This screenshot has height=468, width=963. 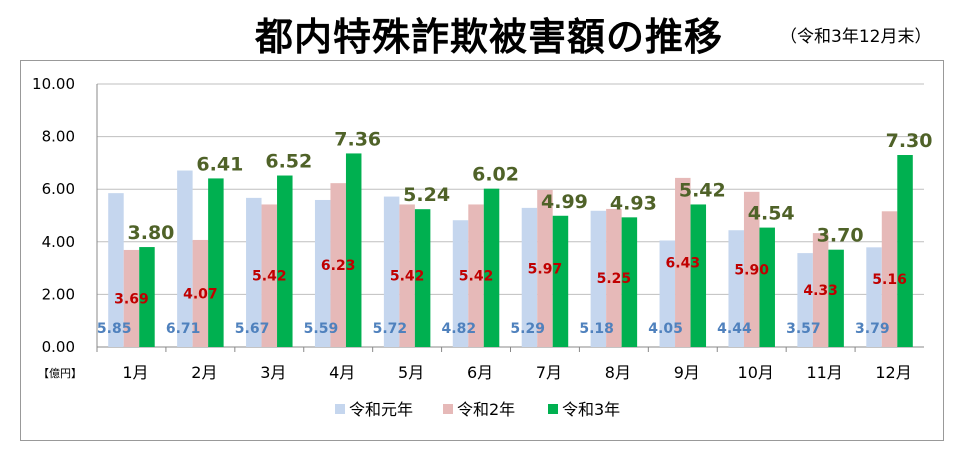 What do you see at coordinates (58, 242) in the screenshot?
I see `y-tick-label: 4.00` at bounding box center [58, 242].